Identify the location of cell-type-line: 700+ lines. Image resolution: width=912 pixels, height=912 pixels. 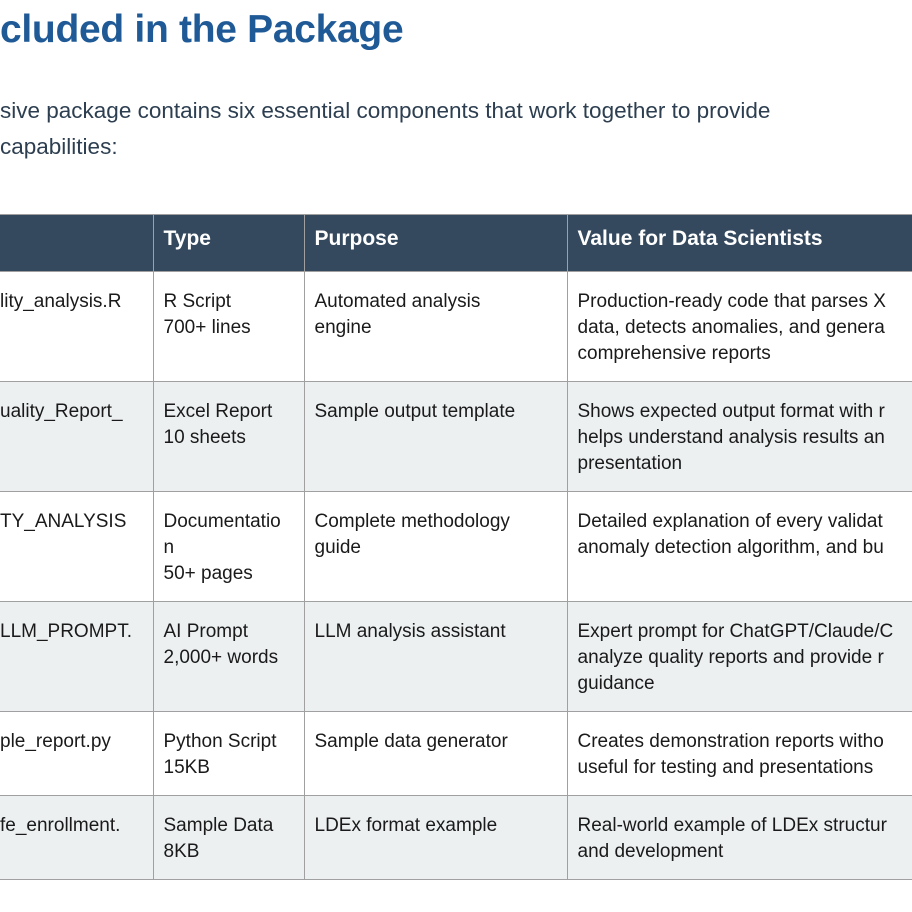
(207, 327).